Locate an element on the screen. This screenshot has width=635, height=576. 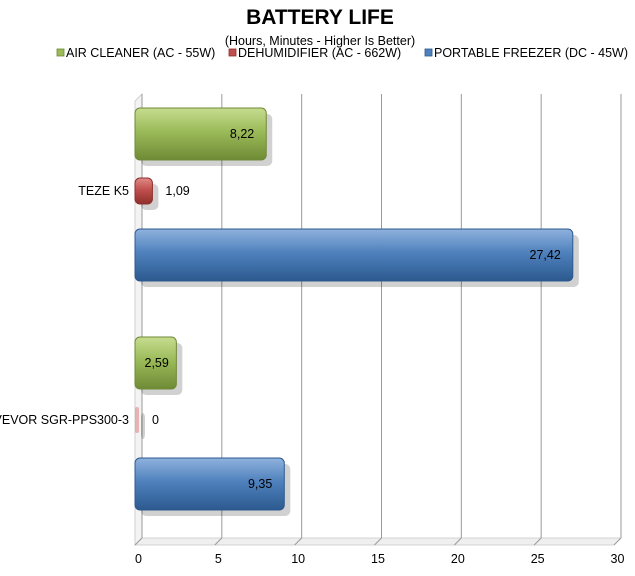
data-label: 9,35 is located at coordinates (260, 484).